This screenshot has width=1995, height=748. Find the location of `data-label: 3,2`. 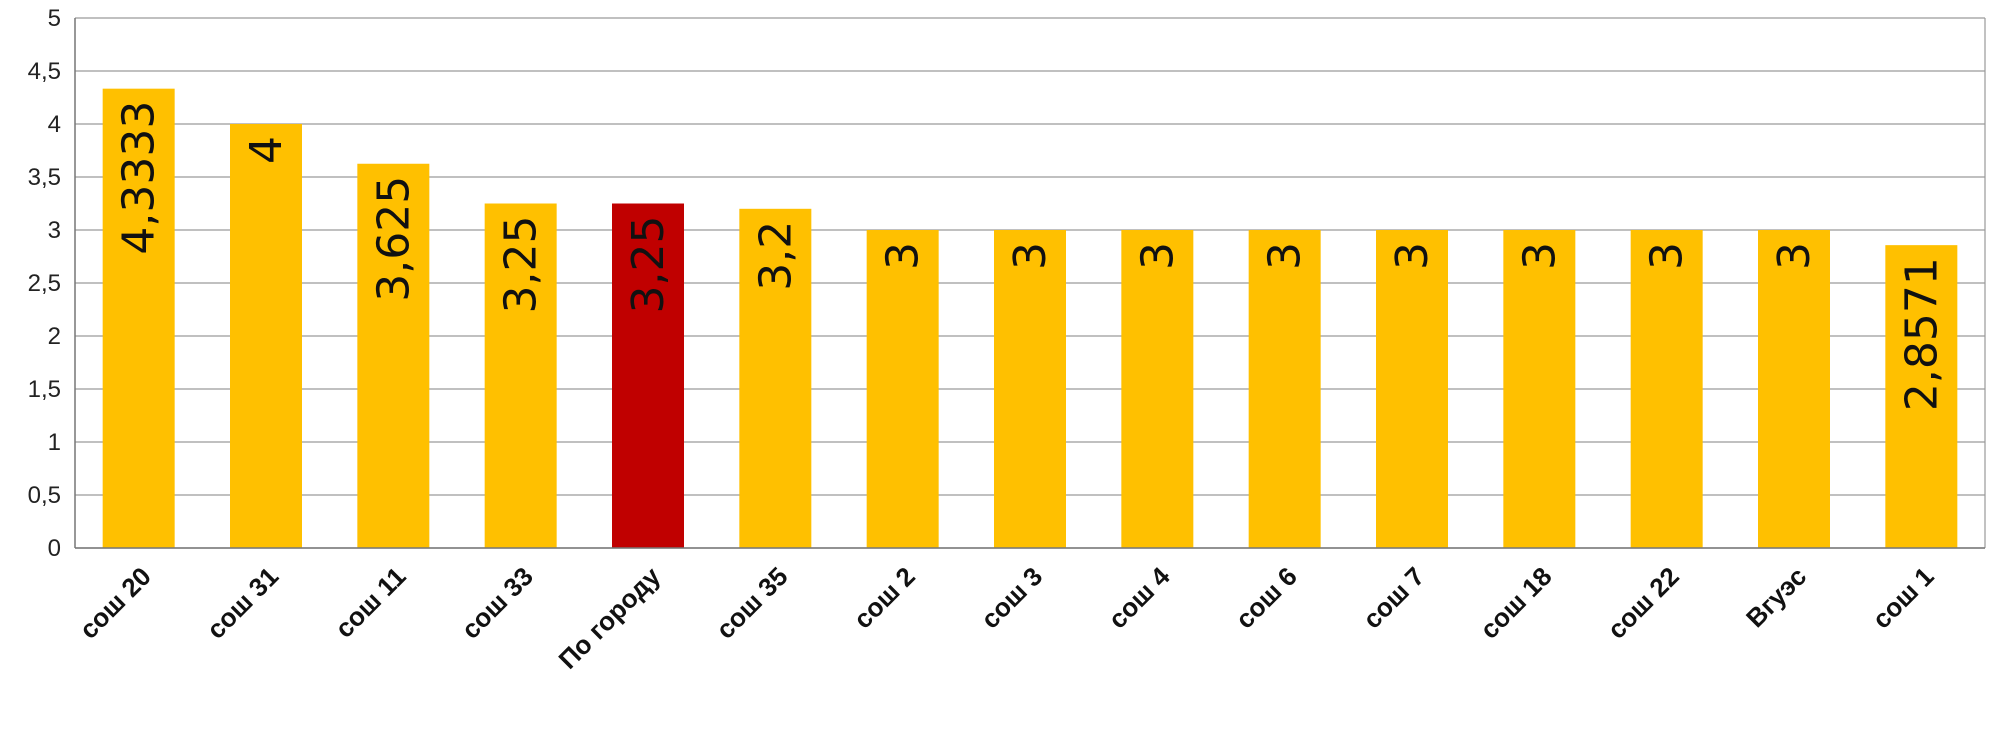

data-label: 3,2 is located at coordinates (775, 256).